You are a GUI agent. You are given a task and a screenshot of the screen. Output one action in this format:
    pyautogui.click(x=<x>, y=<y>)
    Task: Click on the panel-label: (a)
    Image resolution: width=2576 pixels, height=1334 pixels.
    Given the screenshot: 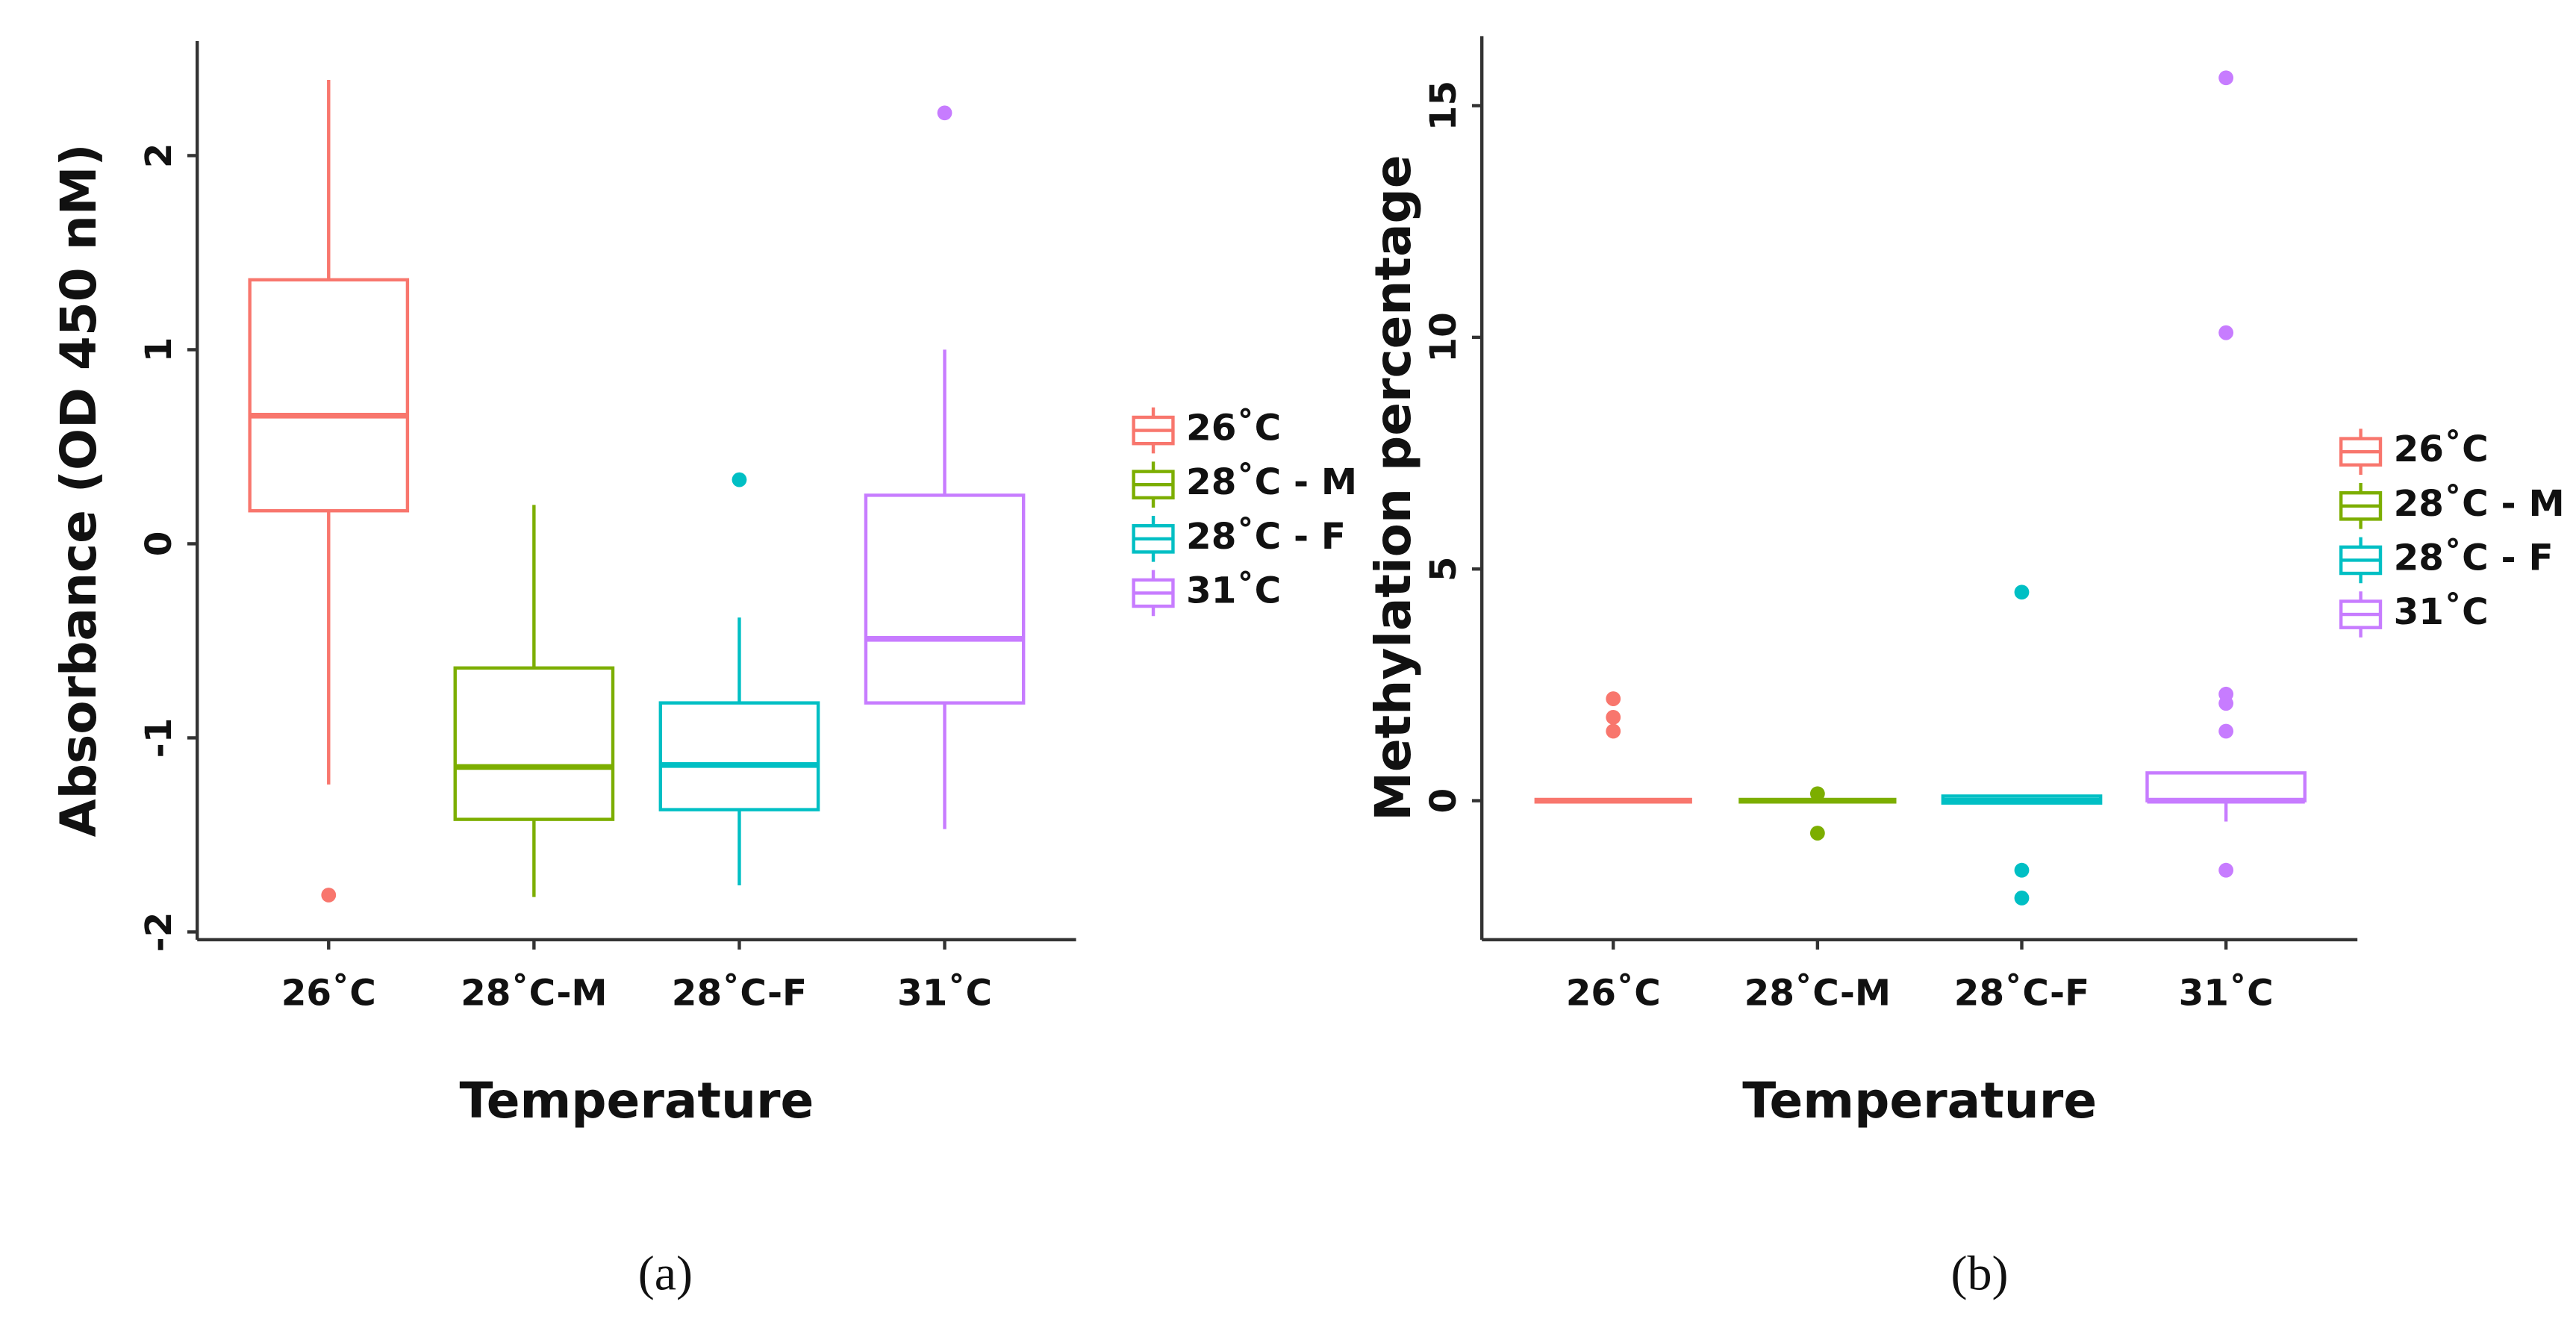 What is the action you would take?
    pyautogui.click(x=665, y=1273)
    